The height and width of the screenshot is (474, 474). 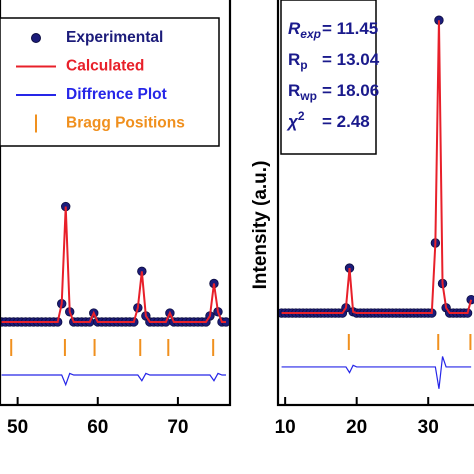 I want to click on stat-line: Rp = 13.04, so click(x=334, y=61).